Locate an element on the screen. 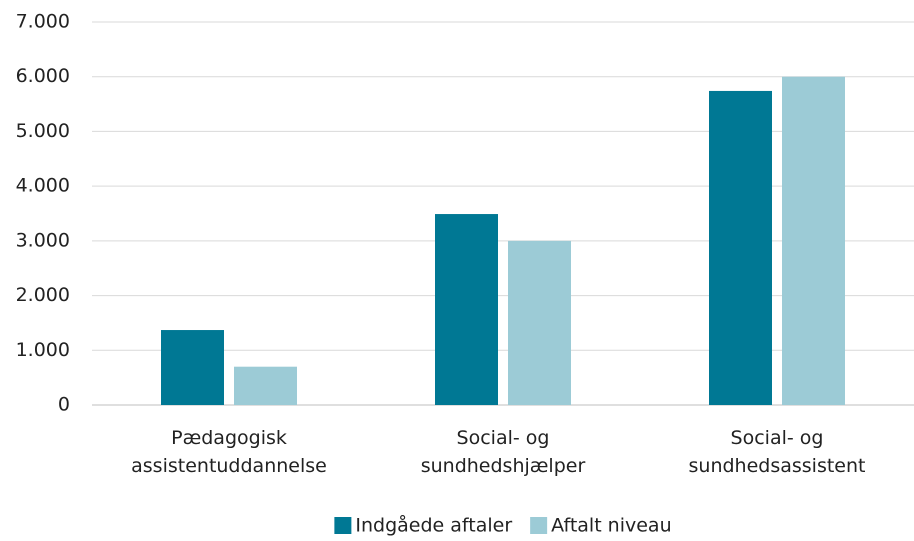 Image resolution: width=914 pixels, height=541 pixels. y-tick-label: 2.000 is located at coordinates (43, 295).